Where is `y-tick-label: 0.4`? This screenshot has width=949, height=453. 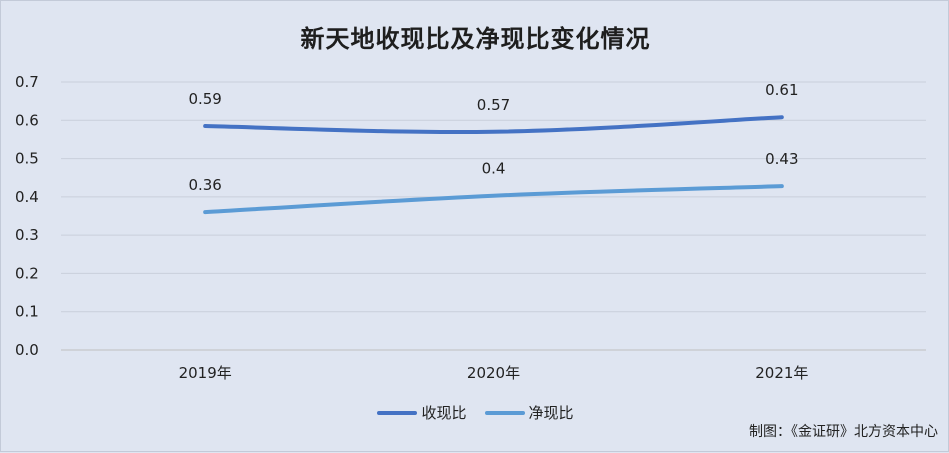
y-tick-label: 0.4 is located at coordinates (27, 197).